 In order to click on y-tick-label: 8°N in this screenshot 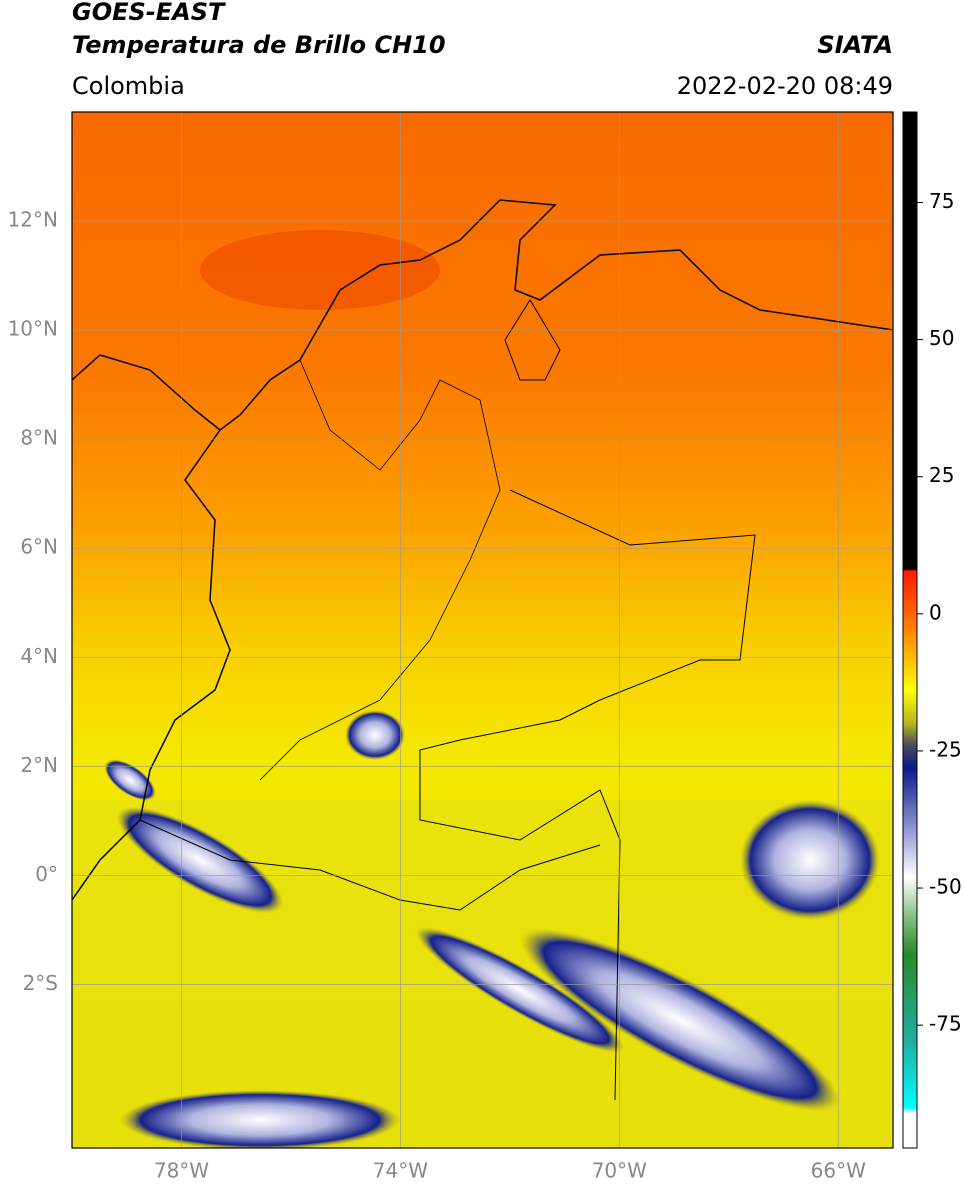, I will do `click(39, 438)`.